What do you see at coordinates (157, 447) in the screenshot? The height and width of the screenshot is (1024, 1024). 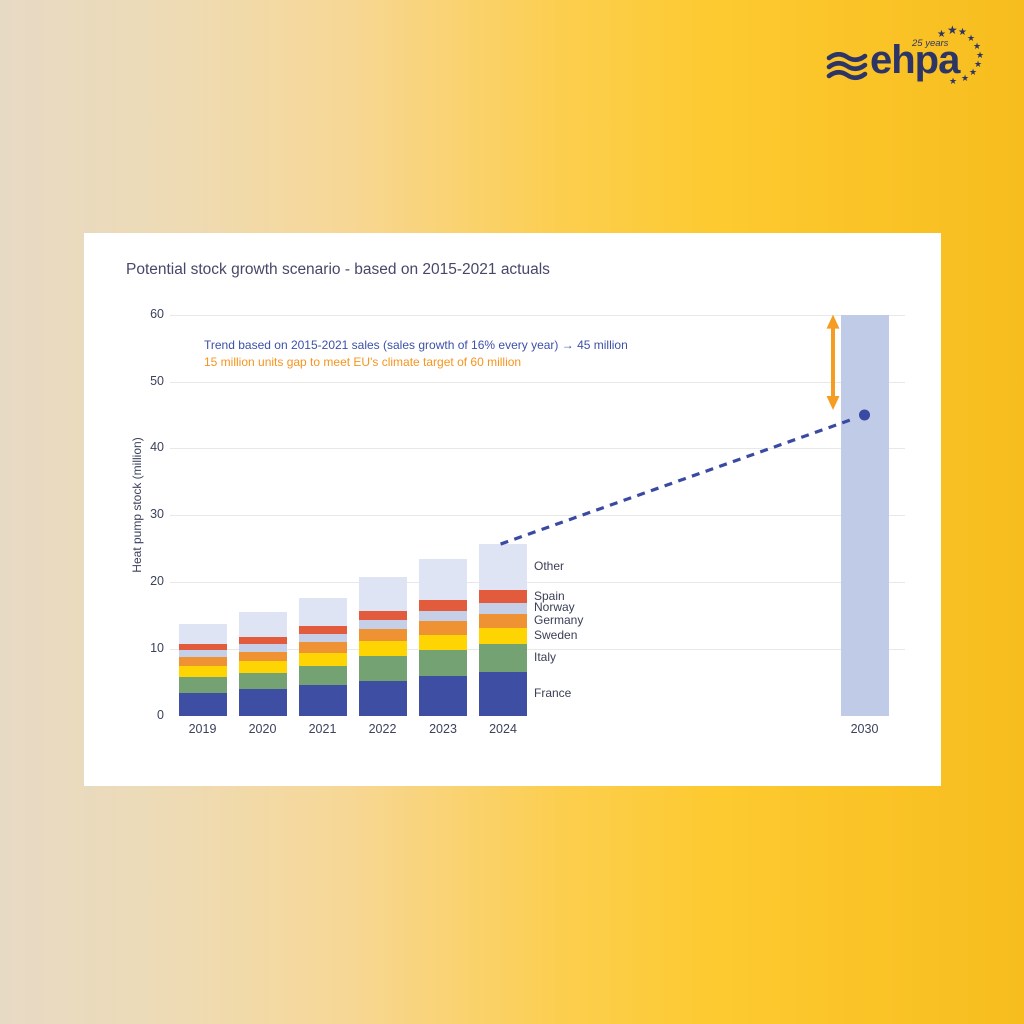 I see `y-axis-tick-label: 40` at bounding box center [157, 447].